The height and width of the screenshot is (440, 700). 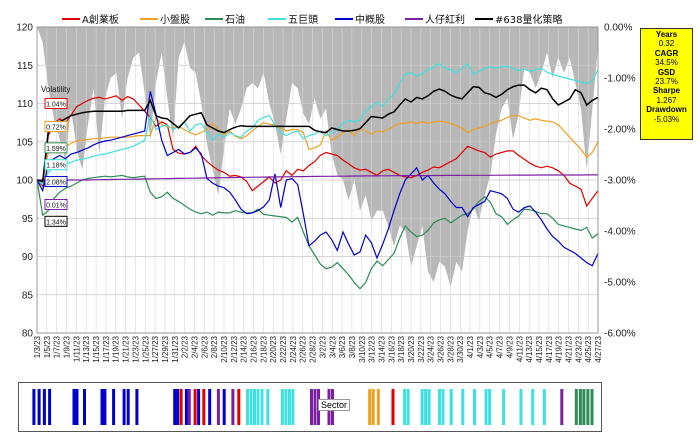 What do you see at coordinates (618, 28) in the screenshot?
I see `y2-tick-label: 0.00%` at bounding box center [618, 28].